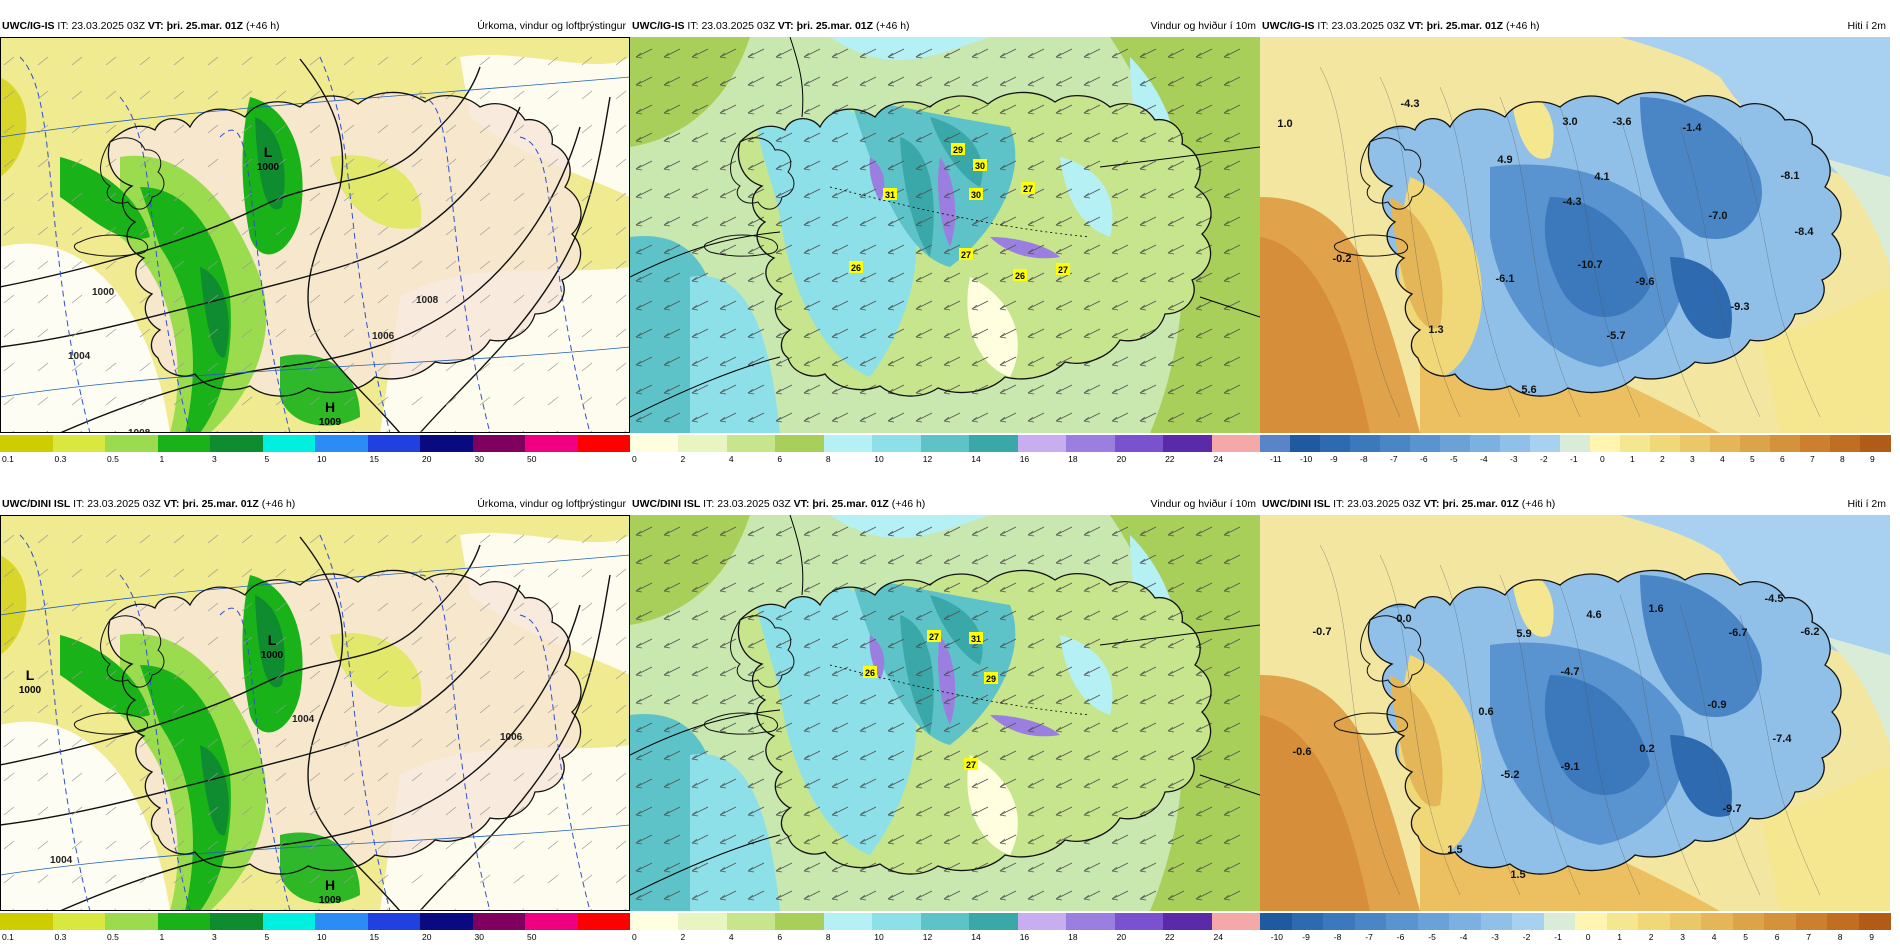  I want to click on pressure-center-value: 1000, so click(268, 167).